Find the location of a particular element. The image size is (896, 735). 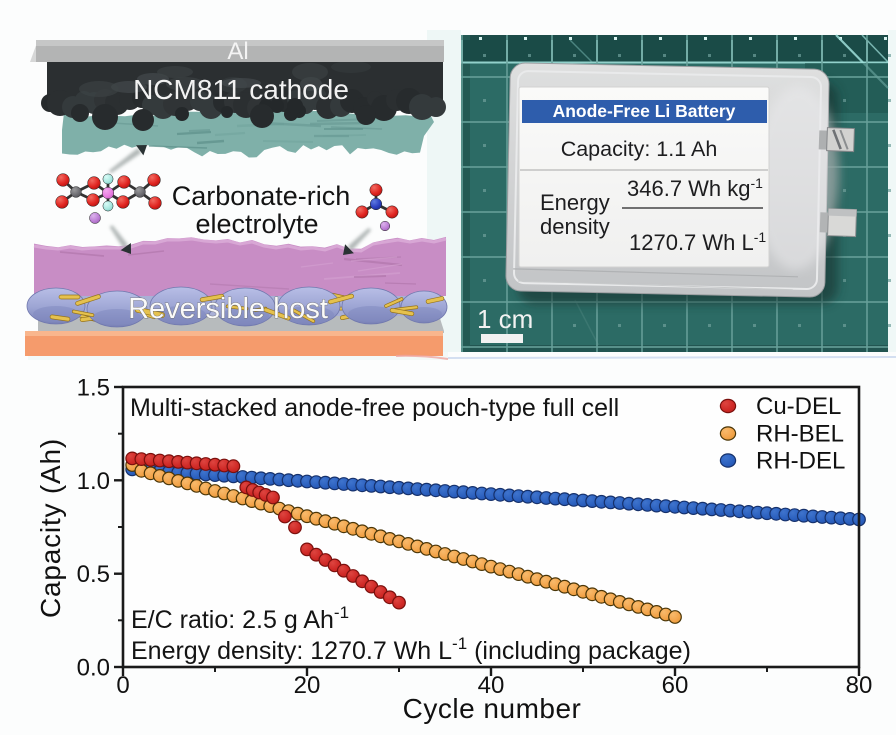

svg-text: 0.5 is located at coordinates (93, 574).